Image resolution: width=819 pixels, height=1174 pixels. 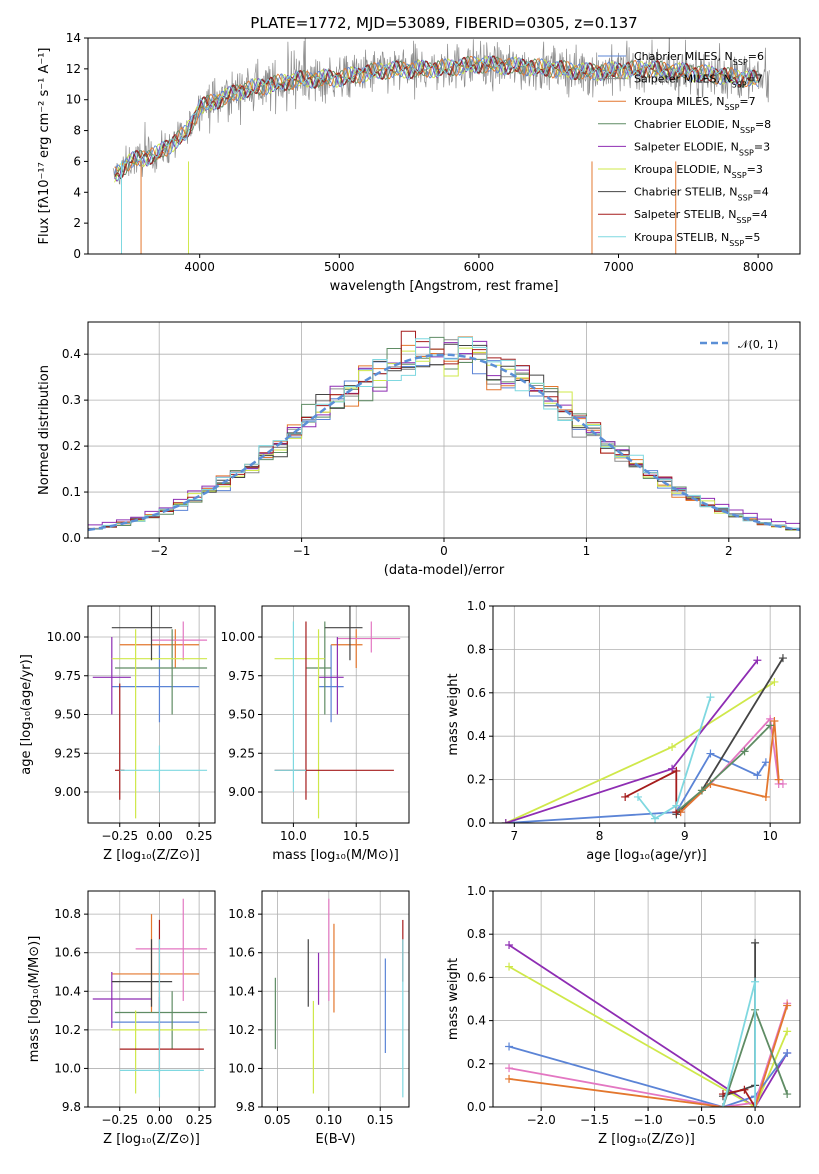 What do you see at coordinates (241, 792) in the screenshot?
I see `y-tick-label: 9.00` at bounding box center [241, 792].